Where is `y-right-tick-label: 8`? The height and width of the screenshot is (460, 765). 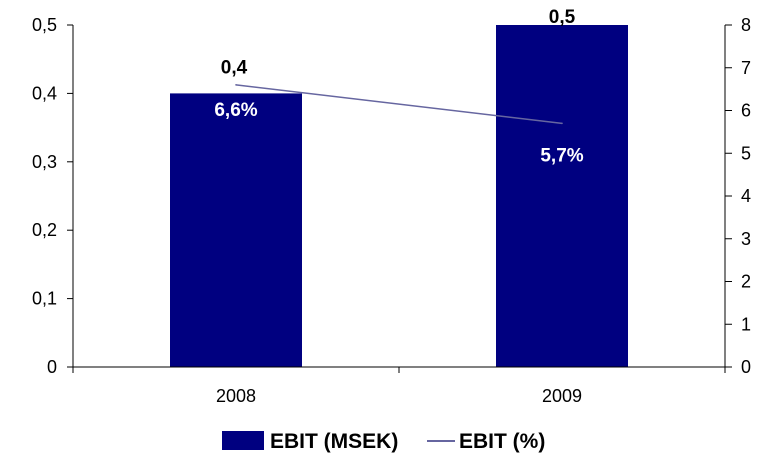
y-right-tick-label: 8 is located at coordinates (746, 25).